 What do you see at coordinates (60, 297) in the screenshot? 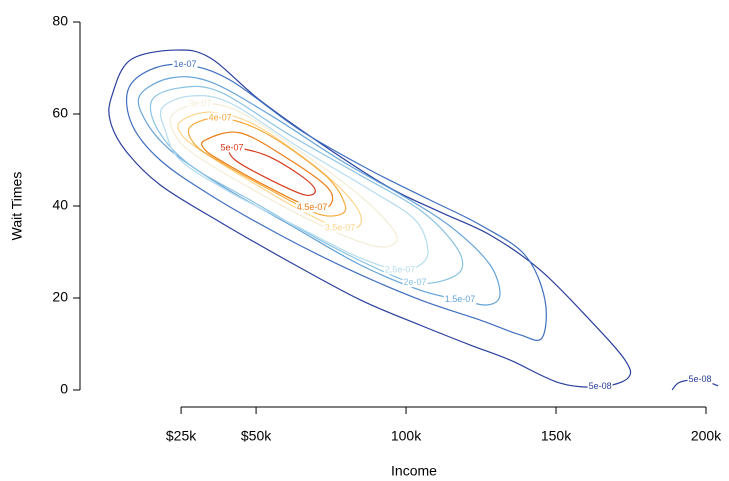
I see `y-tick-label: 20` at bounding box center [60, 297].